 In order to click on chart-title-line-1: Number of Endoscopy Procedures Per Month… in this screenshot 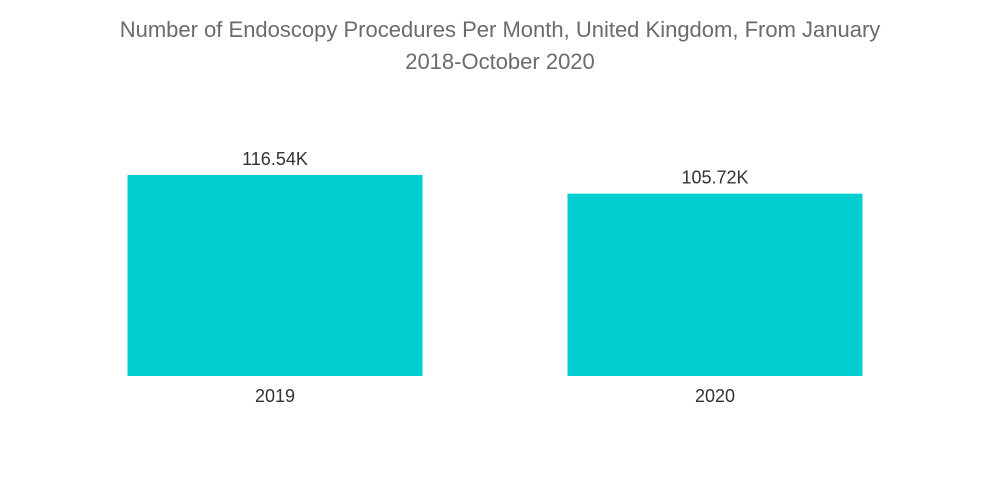, I will do `click(500, 29)`.